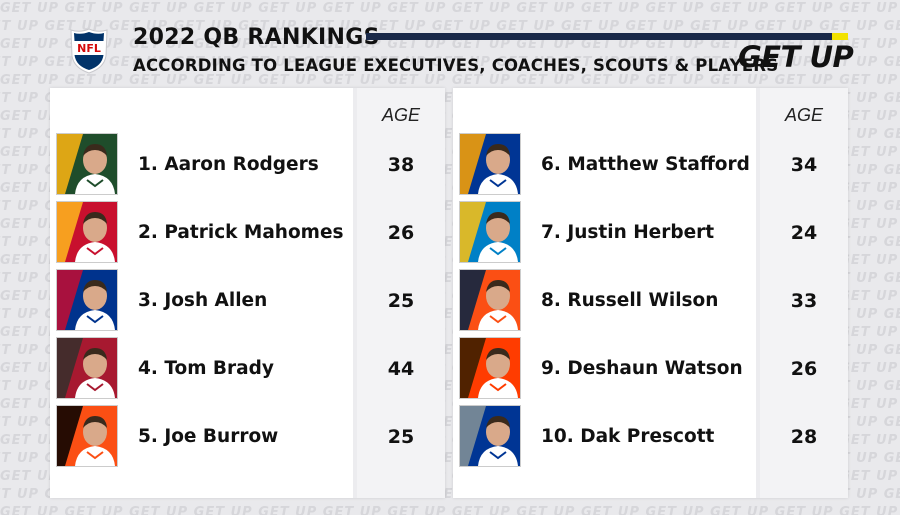 This screenshot has height=515, width=900. What do you see at coordinates (796, 57) in the screenshot?
I see `show-brand-logo: GET UP` at bounding box center [796, 57].